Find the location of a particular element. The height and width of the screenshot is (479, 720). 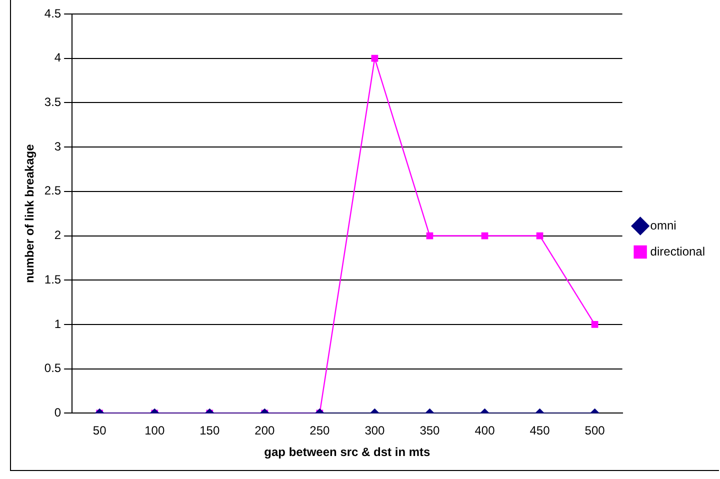

y-tick-label: 2.5 is located at coordinates (53, 191).